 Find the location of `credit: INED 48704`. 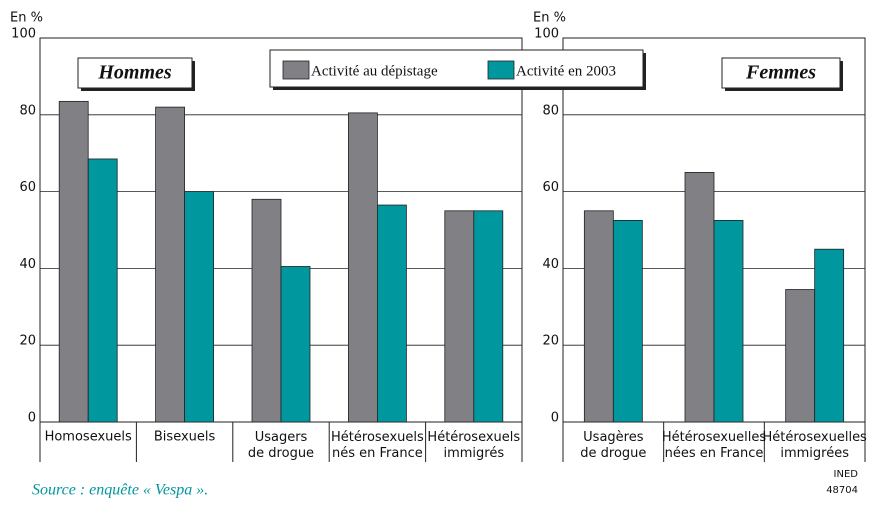

credit: INED 48704 is located at coordinates (842, 482).